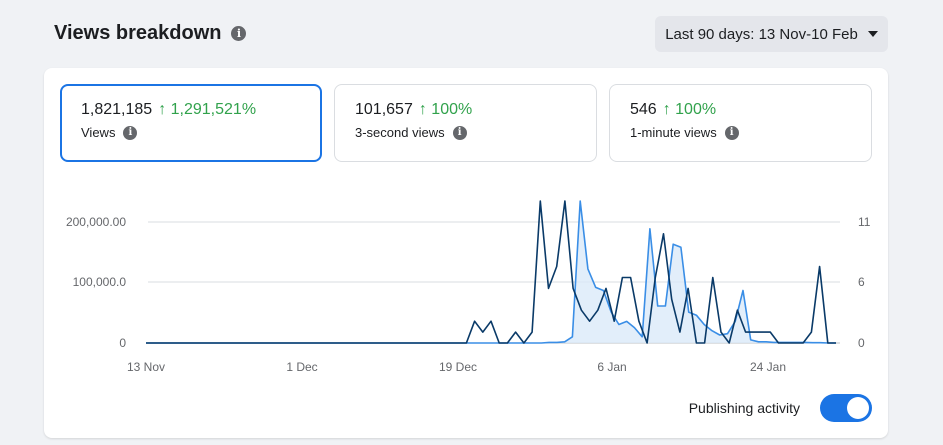 This screenshot has width=943, height=445. Describe the element at coordinates (301, 367) in the screenshot. I see `x-tick-label: 1 Dec` at that location.